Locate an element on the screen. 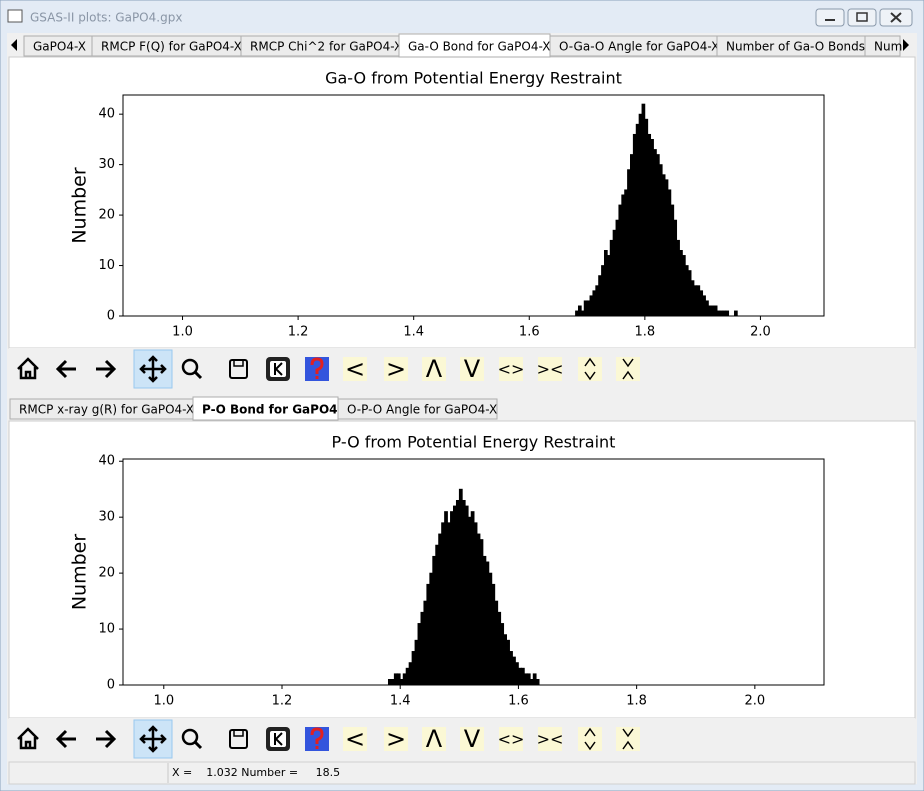 The height and width of the screenshot is (791, 924). chart-title: Ga-O from Potential Energy Restraint is located at coordinates (473, 78).